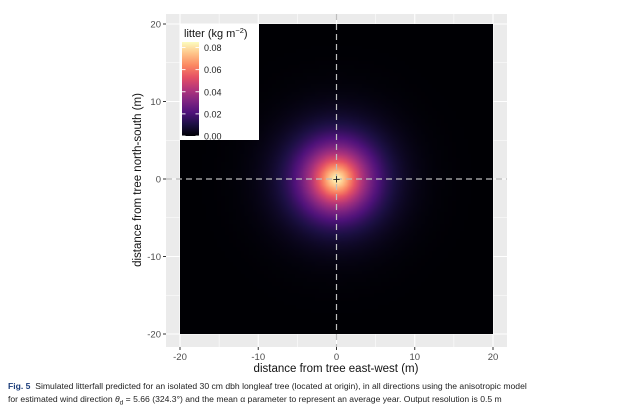  Describe the element at coordinates (155, 25) in the screenshot. I see `y-tick-label: 20` at that location.